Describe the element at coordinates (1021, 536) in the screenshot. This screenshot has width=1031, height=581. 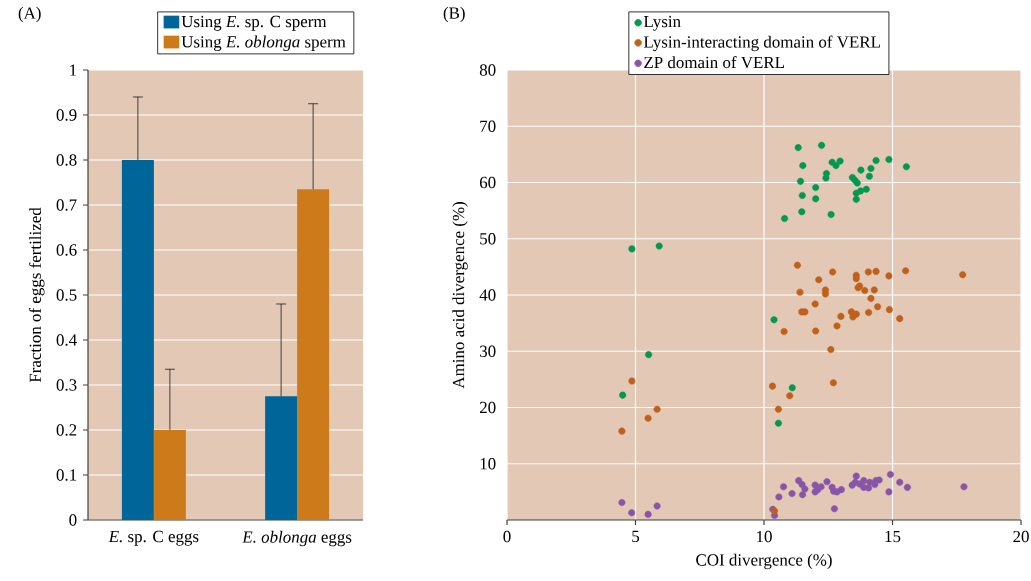
I see `x-tick-label: 20` at that location.